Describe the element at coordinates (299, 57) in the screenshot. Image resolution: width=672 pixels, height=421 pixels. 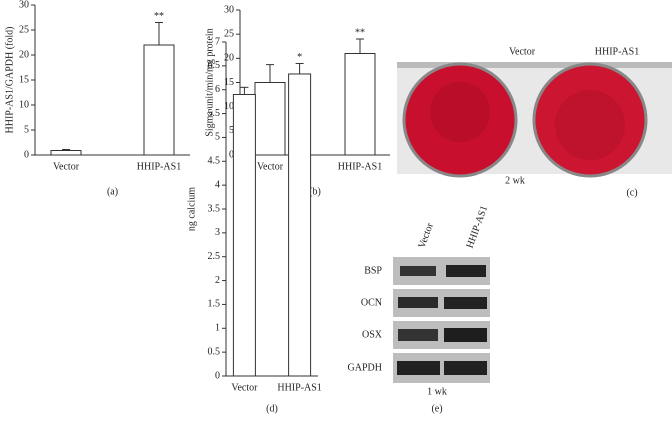
I see `annotation: *` at that location.